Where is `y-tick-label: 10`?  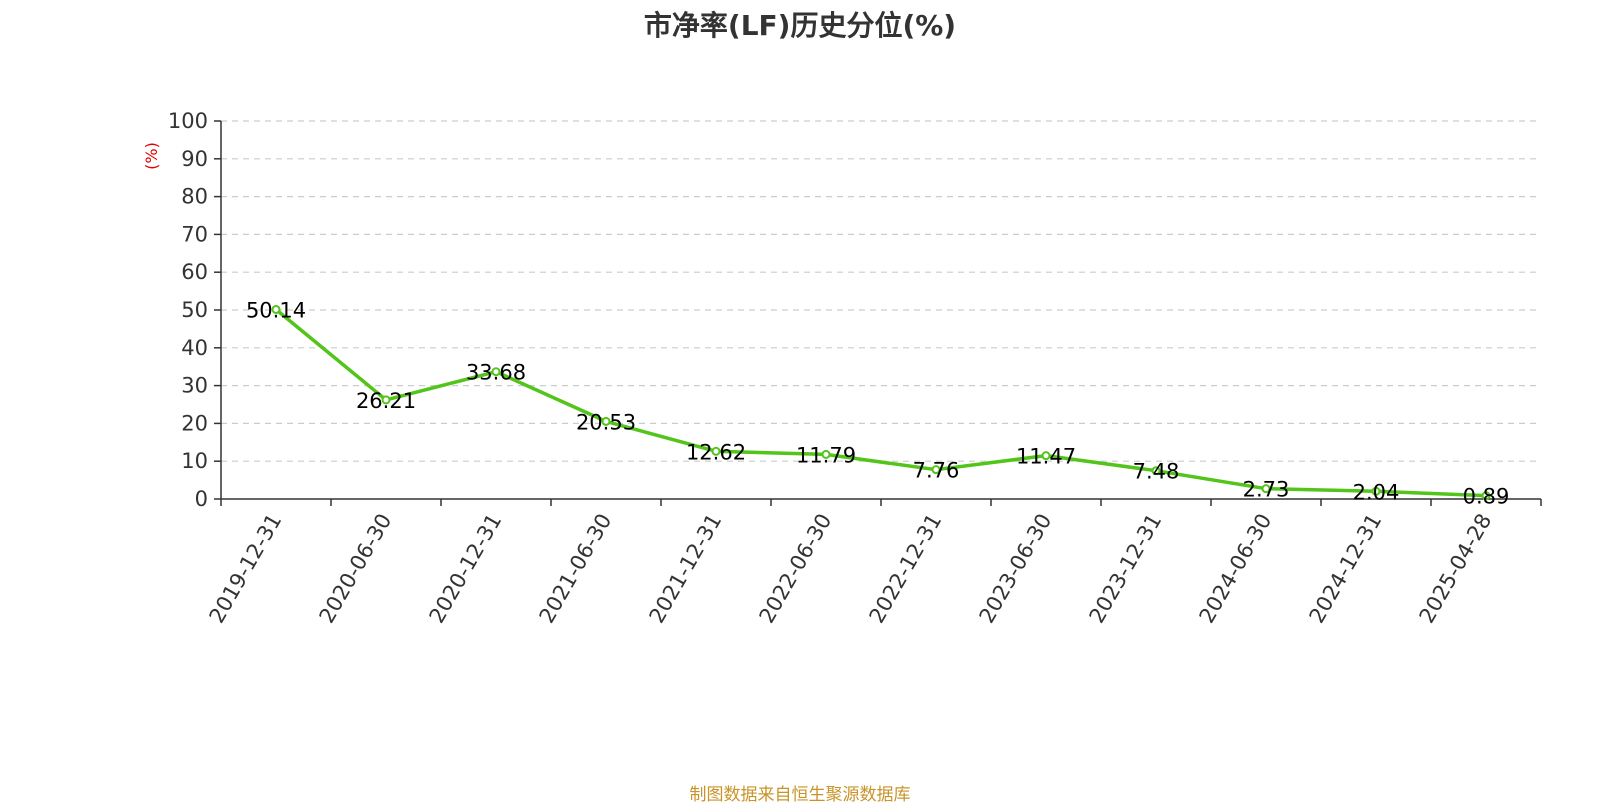
y-tick-label: 10 is located at coordinates (194, 461).